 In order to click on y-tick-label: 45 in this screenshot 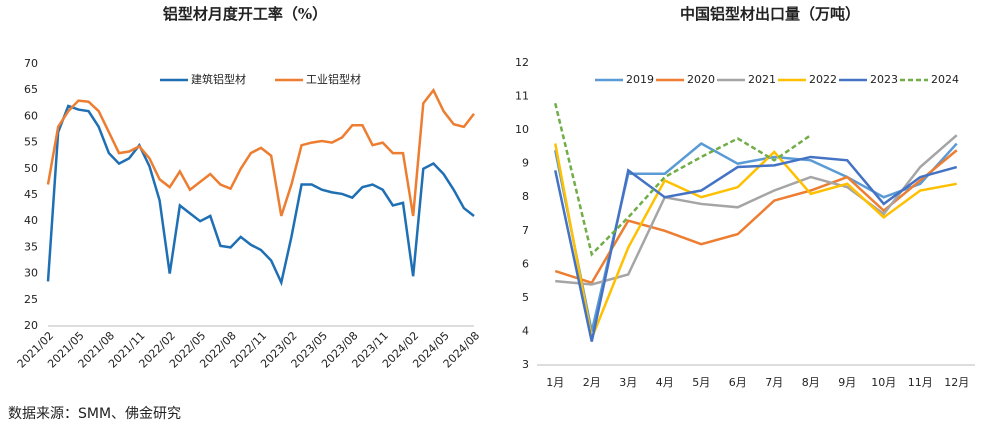, I will do `click(31, 194)`.